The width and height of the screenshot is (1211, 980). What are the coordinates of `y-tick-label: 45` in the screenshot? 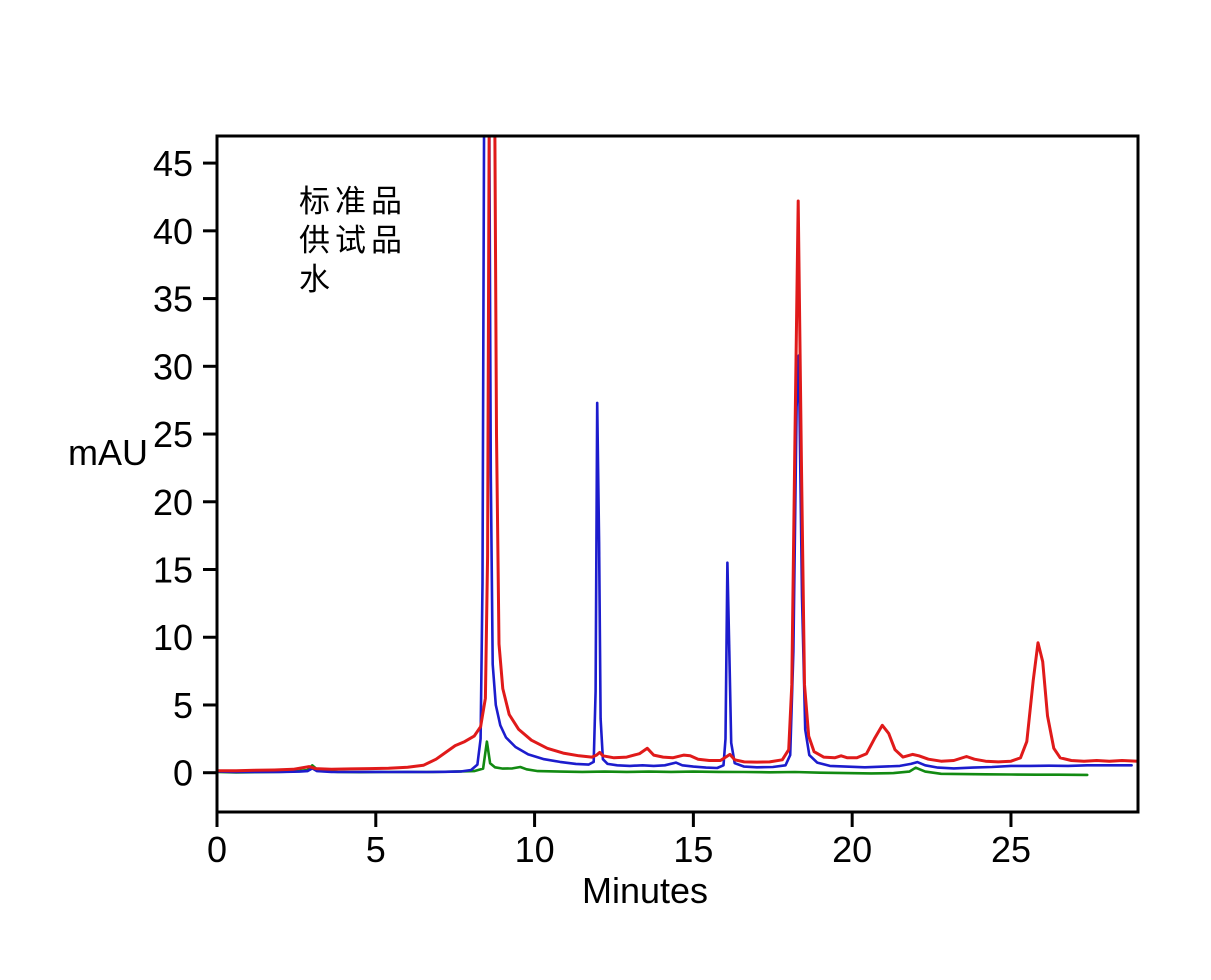 It's located at (173, 163).